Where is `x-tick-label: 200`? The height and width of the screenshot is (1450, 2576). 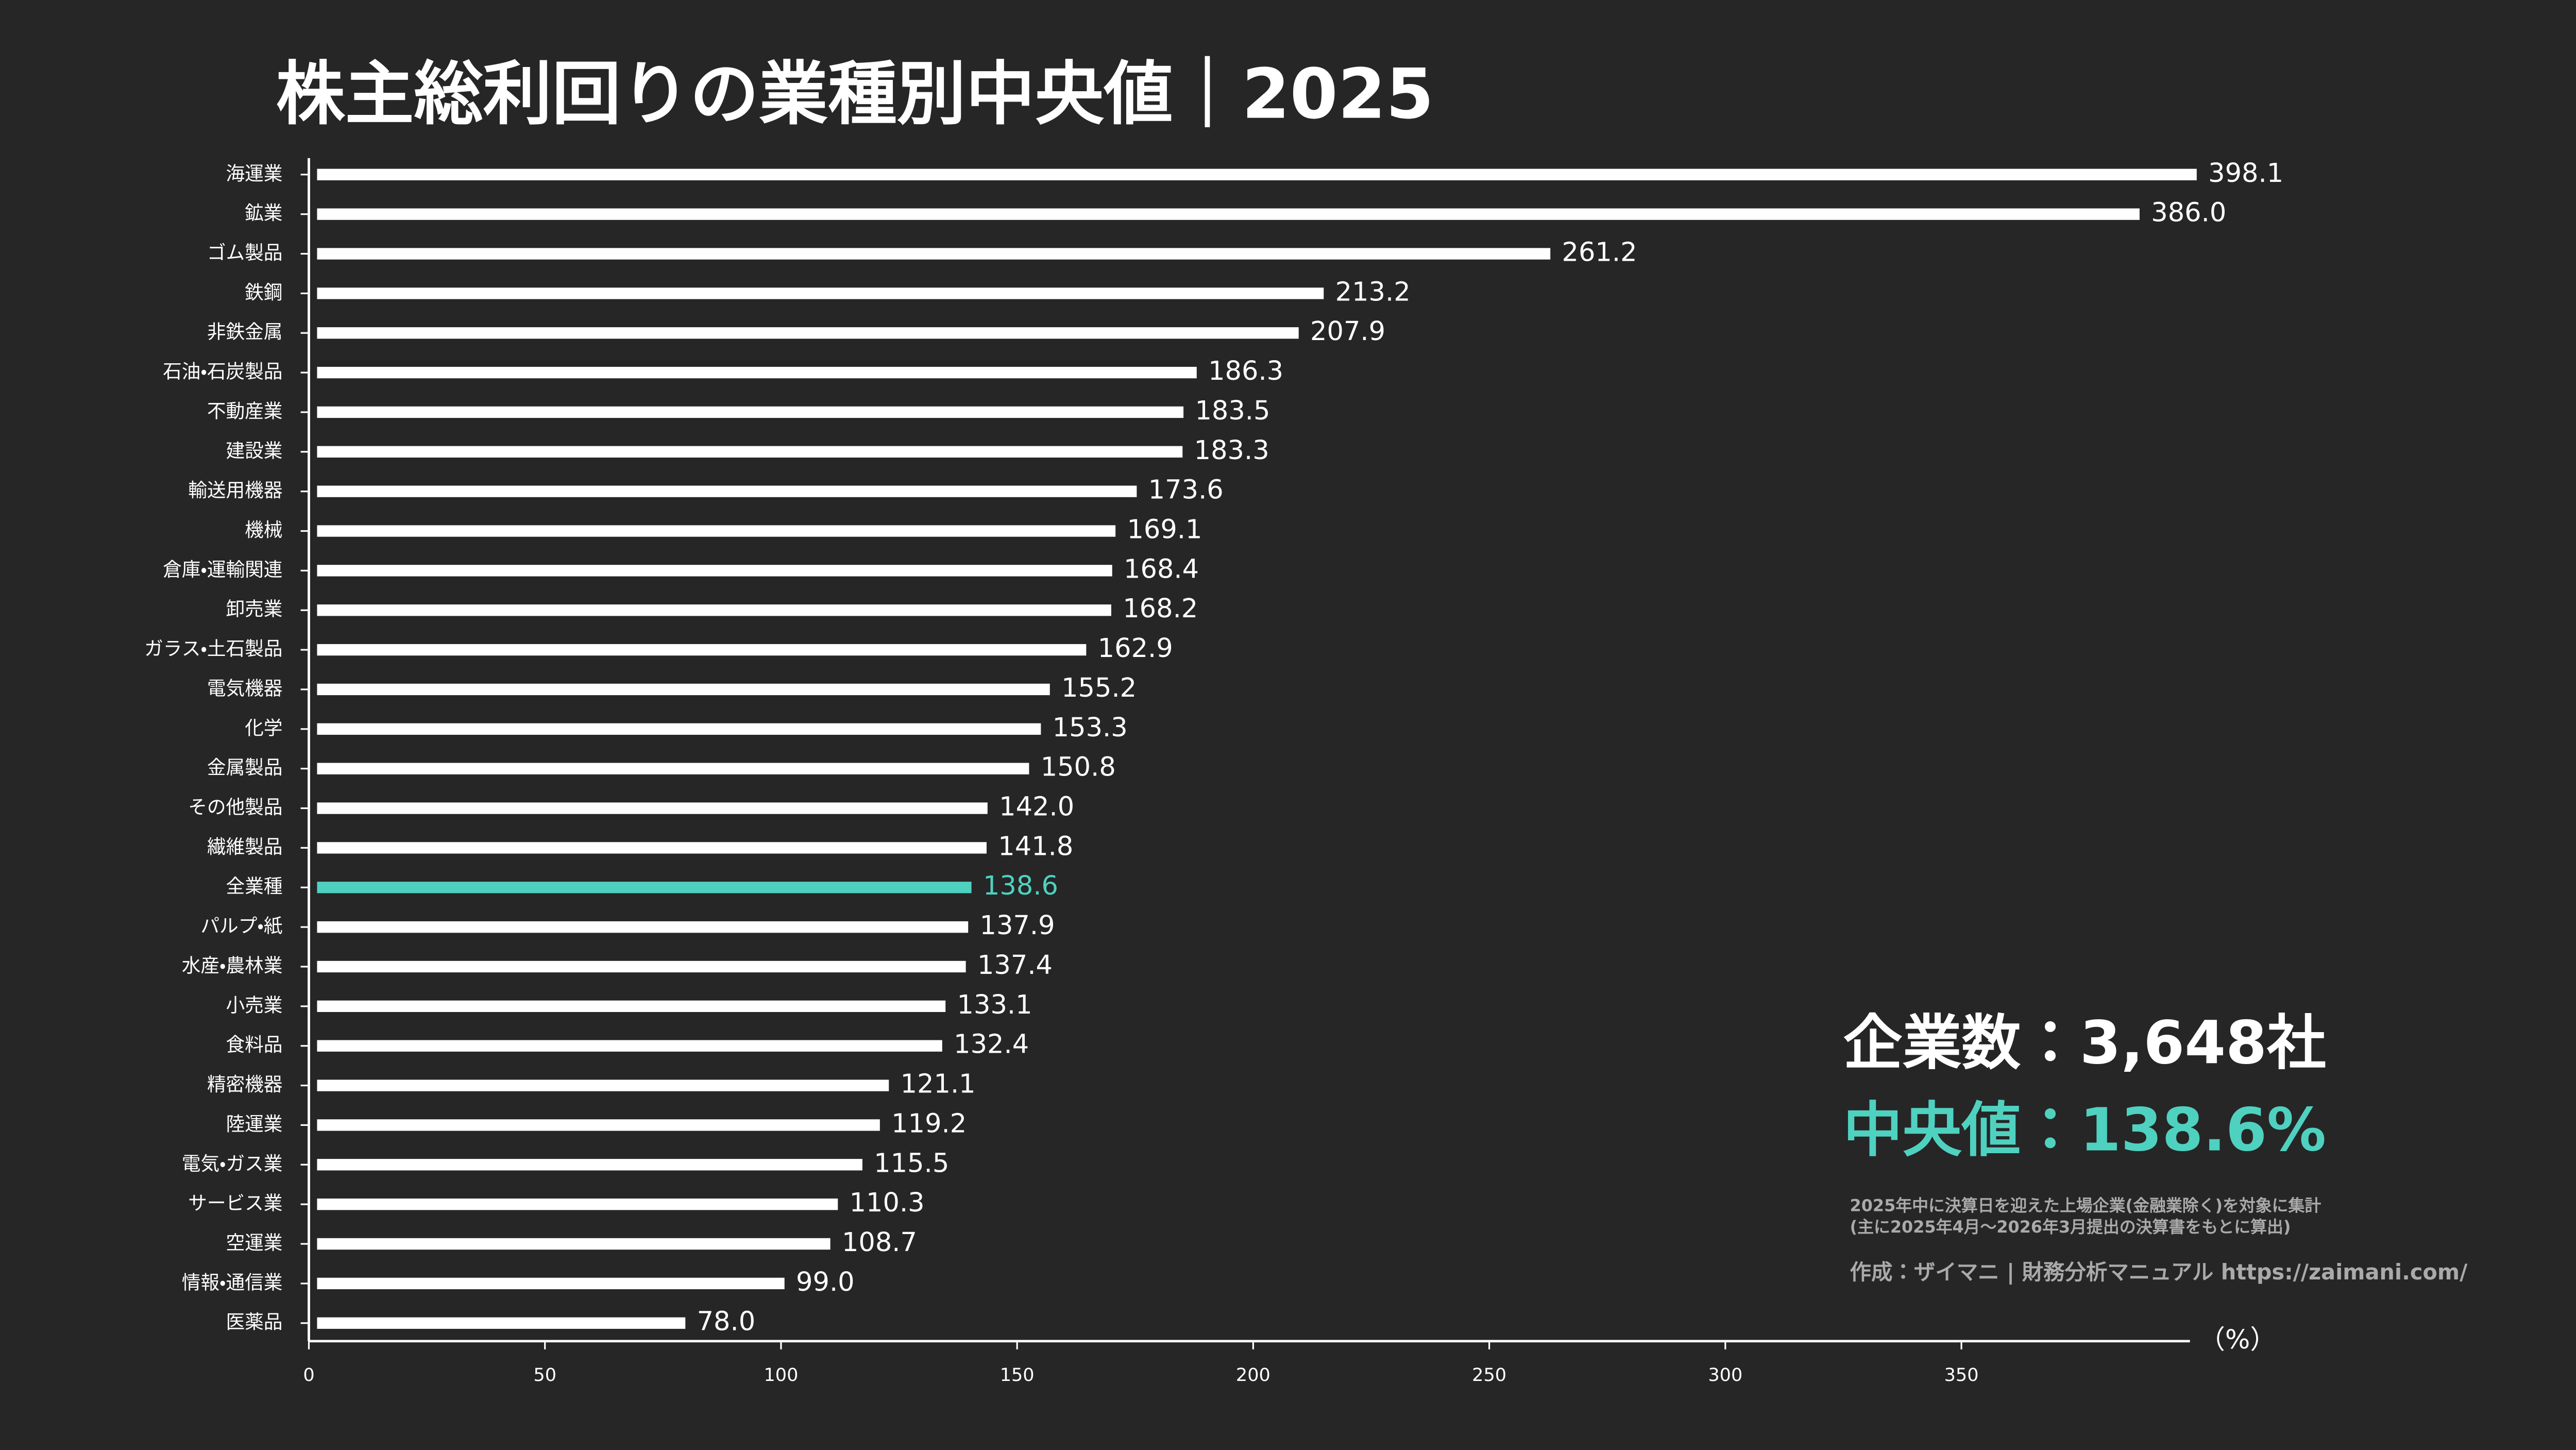
x-tick-label: 200 is located at coordinates (1253, 1375).